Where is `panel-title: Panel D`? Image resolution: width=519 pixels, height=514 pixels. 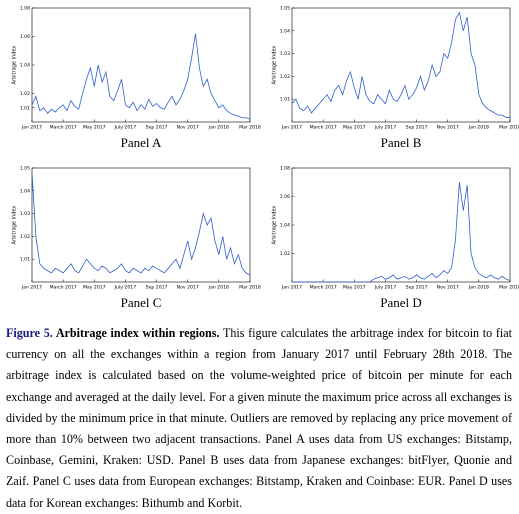 panel-title: Panel D is located at coordinates (401, 302).